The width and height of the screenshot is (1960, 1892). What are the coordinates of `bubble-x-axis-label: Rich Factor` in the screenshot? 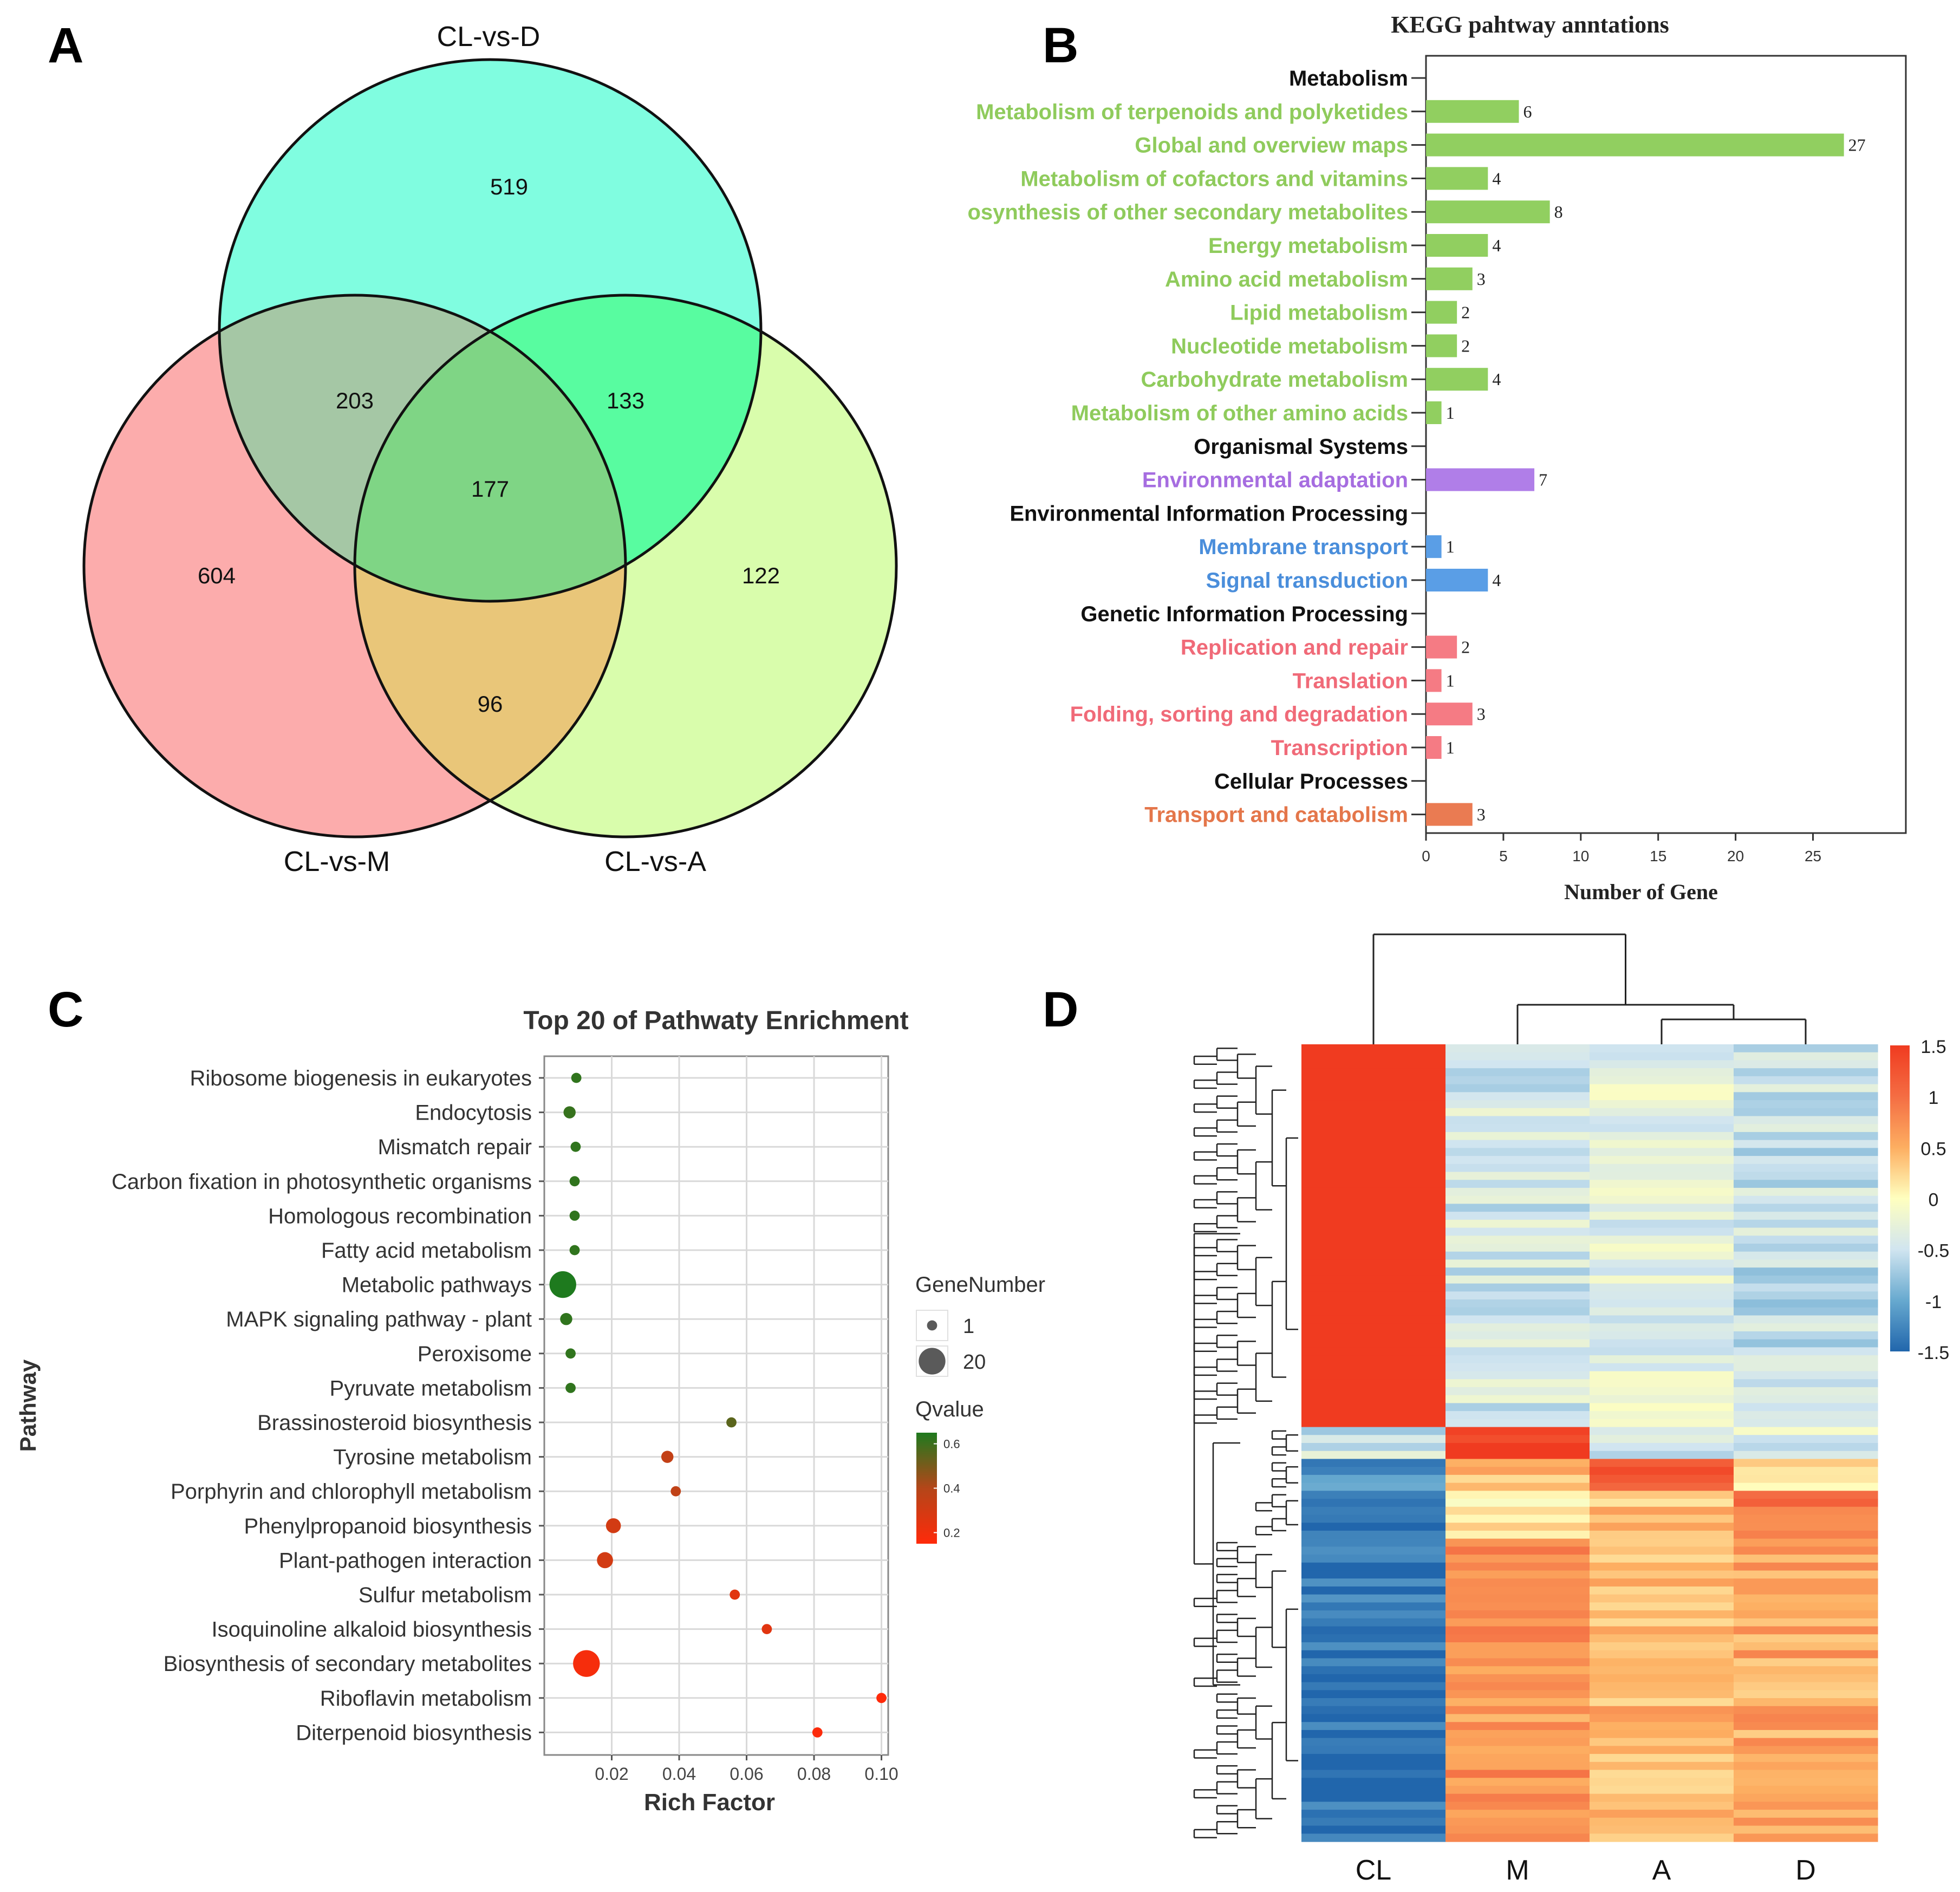 It's located at (709, 1802).